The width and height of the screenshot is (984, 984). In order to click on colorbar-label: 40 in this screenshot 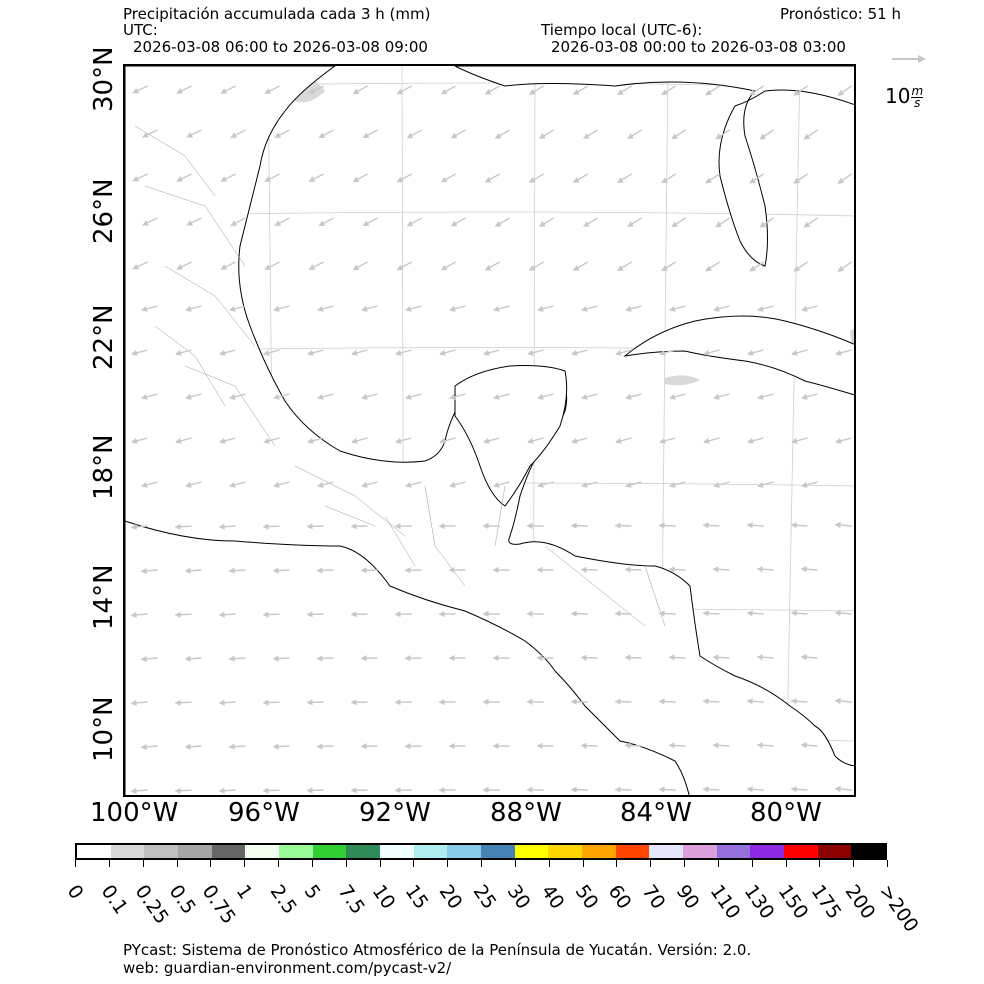, I will do `click(552, 897)`.